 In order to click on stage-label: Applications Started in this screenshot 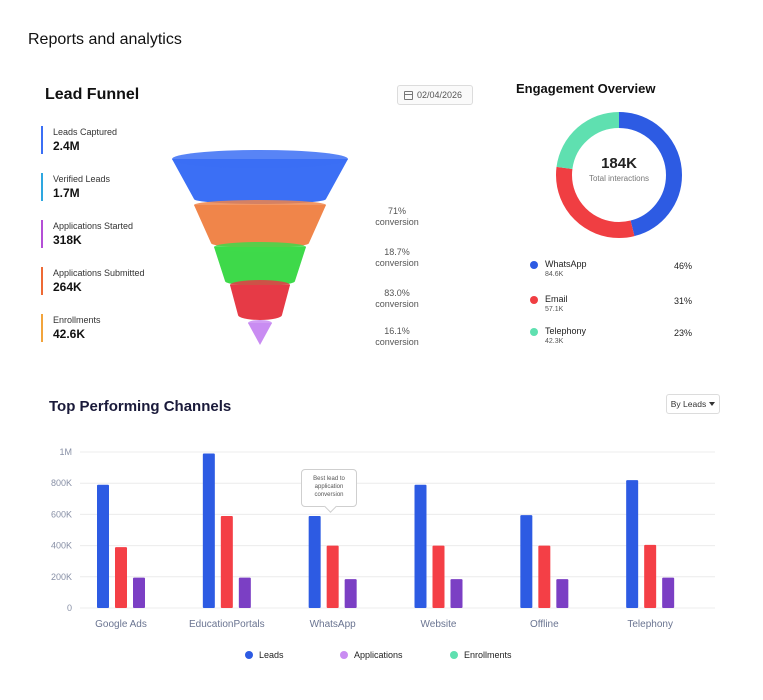, I will do `click(93, 226)`.